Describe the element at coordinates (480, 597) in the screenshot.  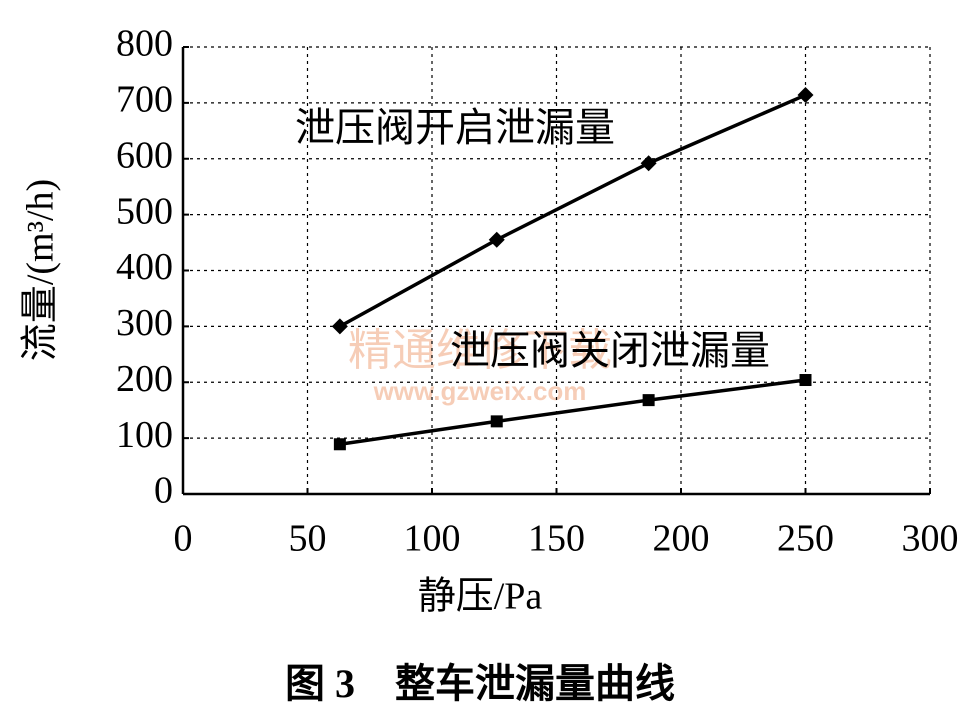
I see `x-axis-label: 静压/Pa` at that location.